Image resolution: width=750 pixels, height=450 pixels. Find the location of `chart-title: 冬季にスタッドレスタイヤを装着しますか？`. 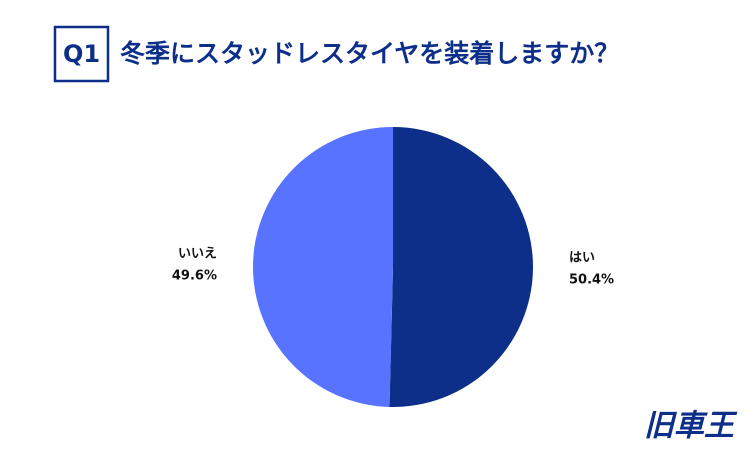

chart-title: 冬季にスタッドレスタイヤを装着しますか？ is located at coordinates (369, 53).